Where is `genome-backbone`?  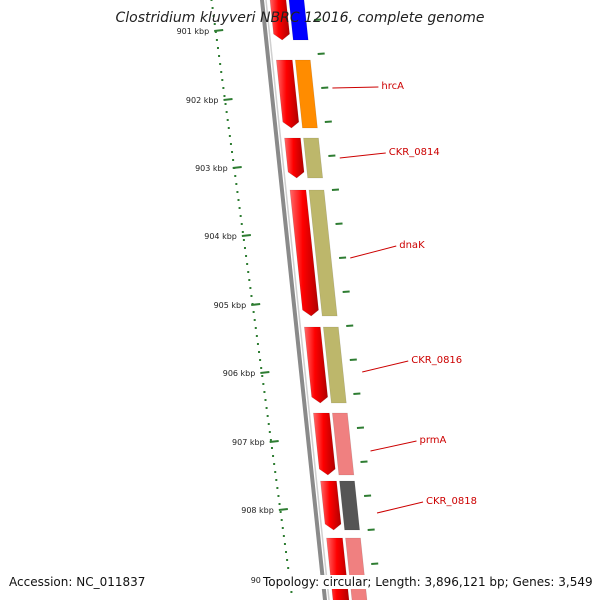 genome-backbone is located at coordinates (294, 300).